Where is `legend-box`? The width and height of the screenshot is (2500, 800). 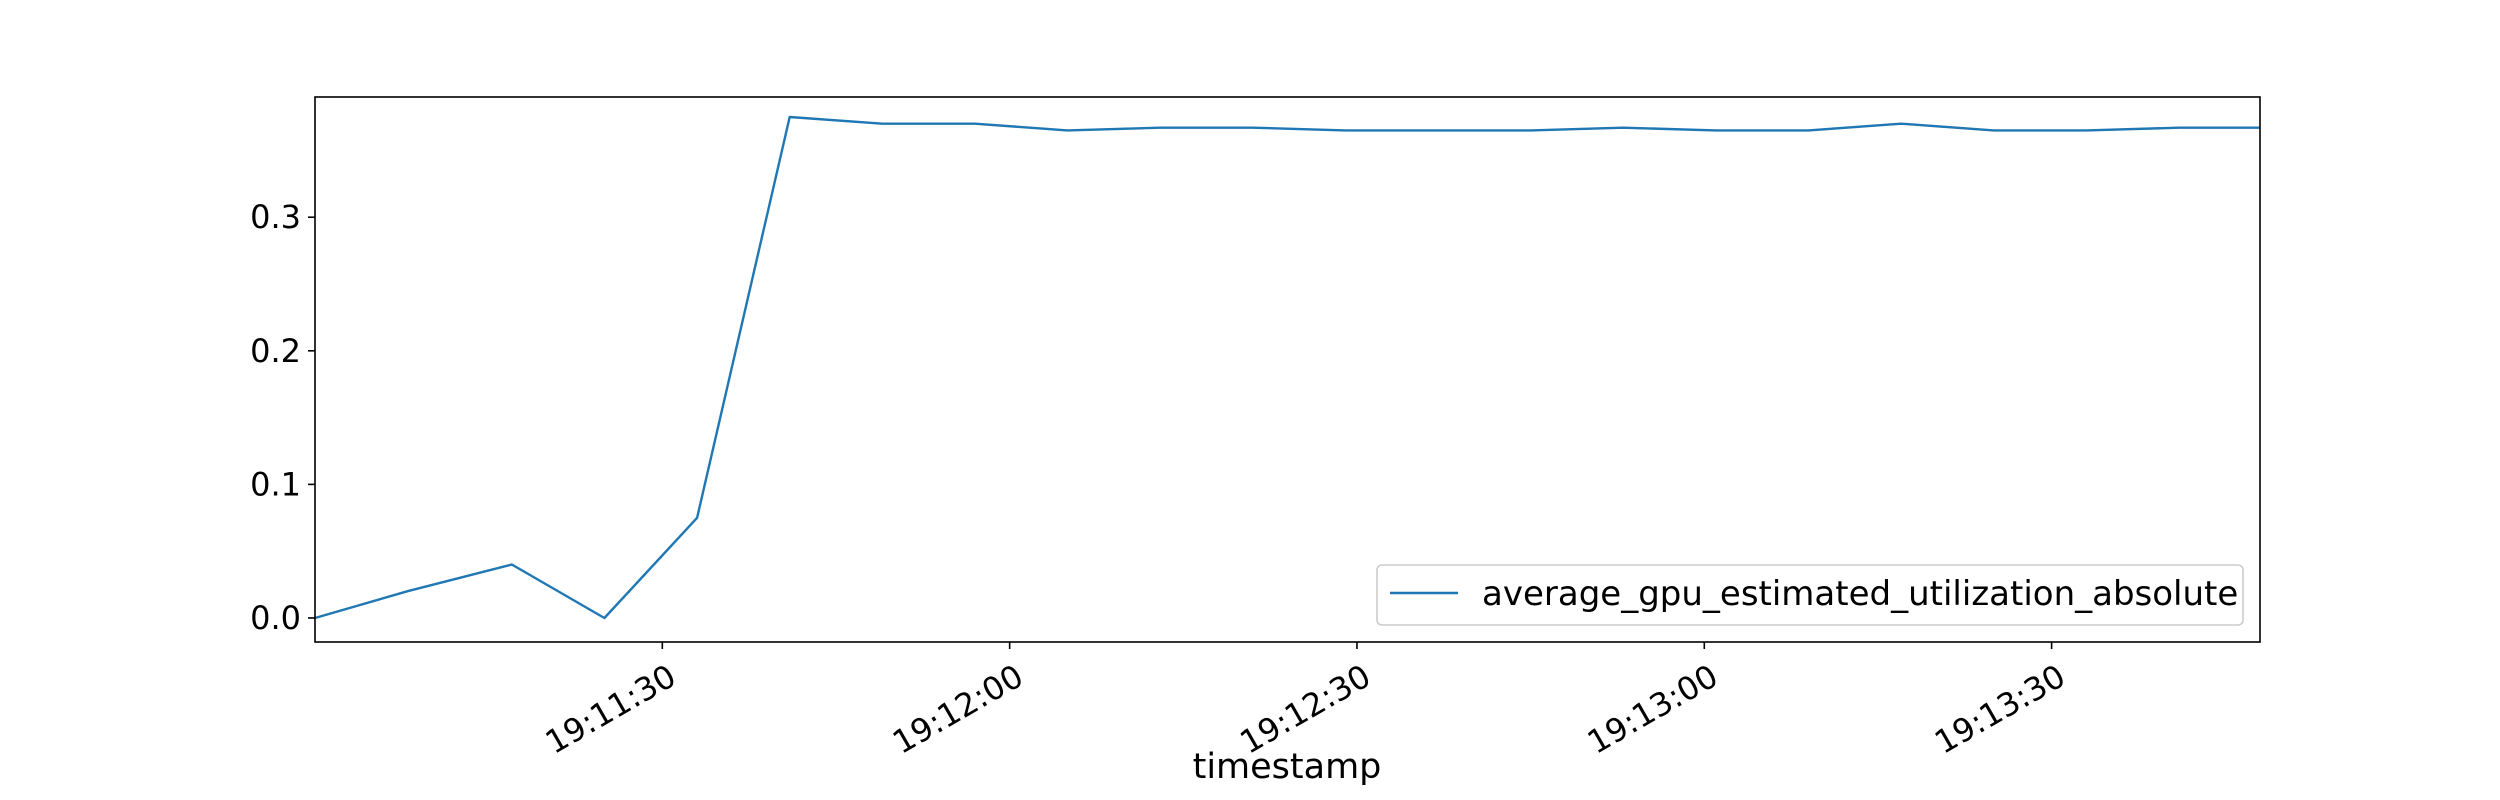 legend-box is located at coordinates (1810, 595).